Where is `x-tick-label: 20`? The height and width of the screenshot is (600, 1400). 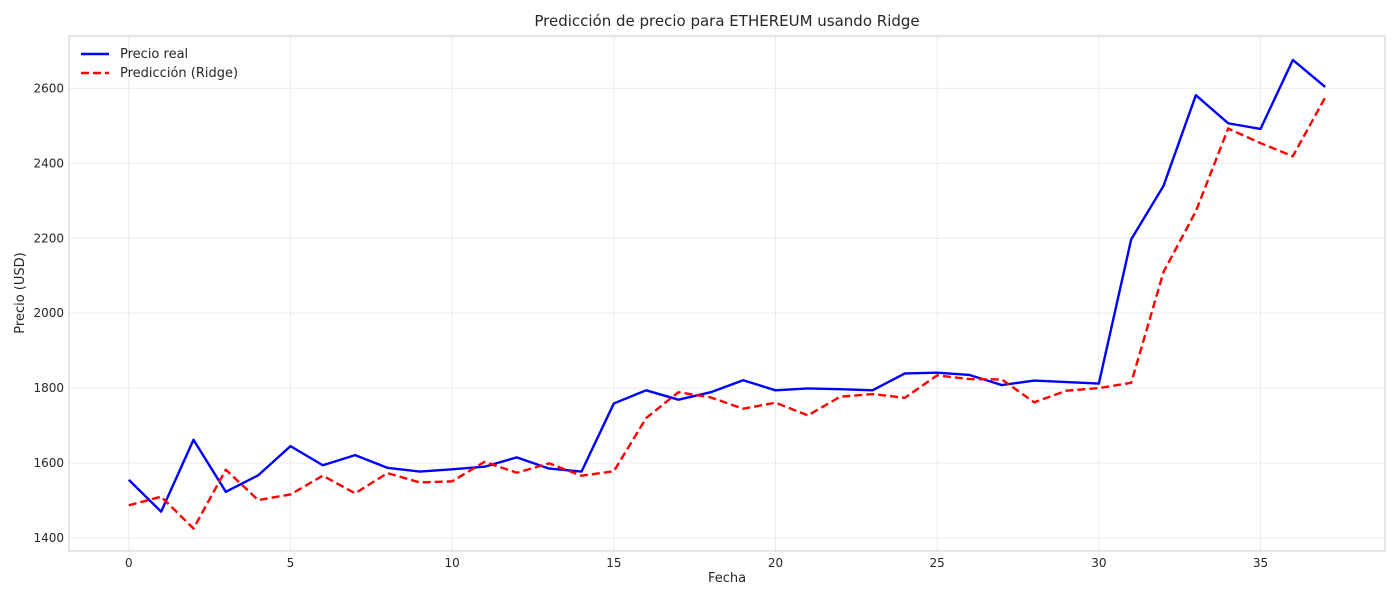
x-tick-label: 20 is located at coordinates (775, 563).